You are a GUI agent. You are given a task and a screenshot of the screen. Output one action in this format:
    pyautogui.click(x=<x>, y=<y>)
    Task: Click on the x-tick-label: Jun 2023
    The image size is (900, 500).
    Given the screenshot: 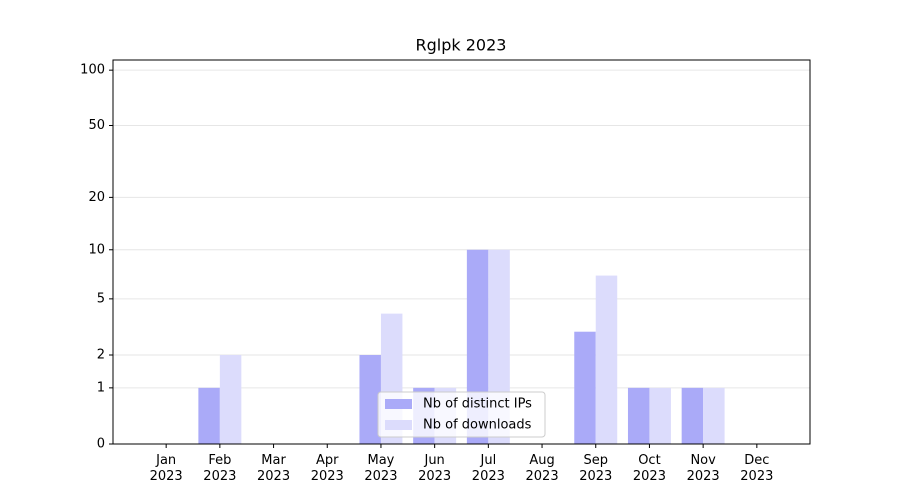 What is the action you would take?
    pyautogui.click(x=435, y=468)
    